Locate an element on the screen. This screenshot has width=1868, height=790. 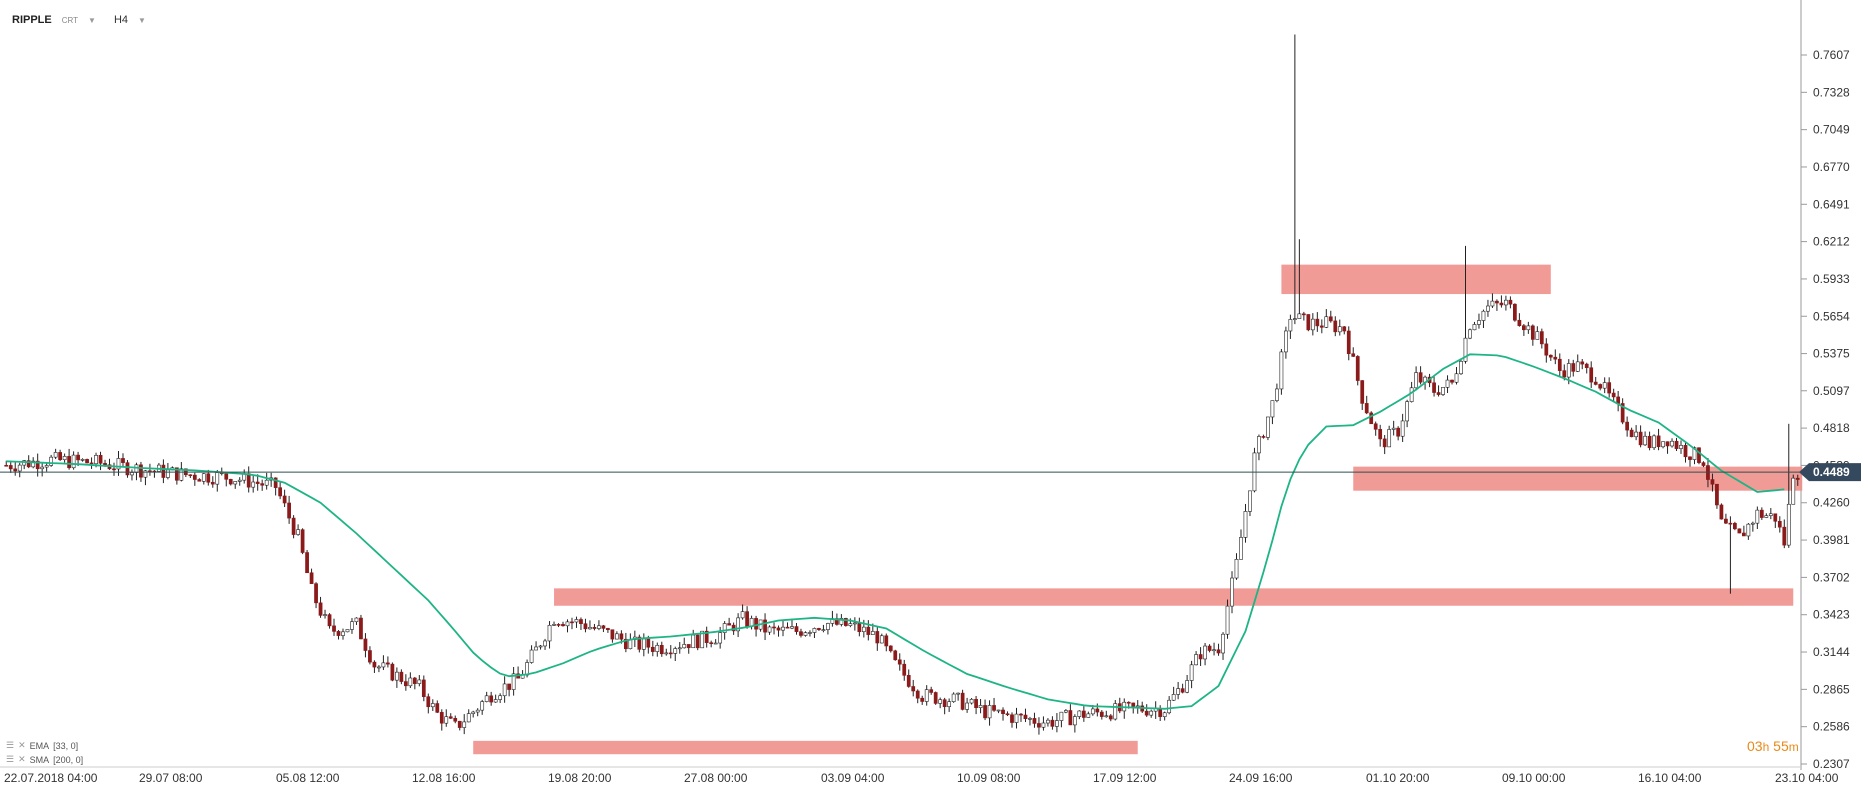
interval-label: H4 is located at coordinates (121, 20).